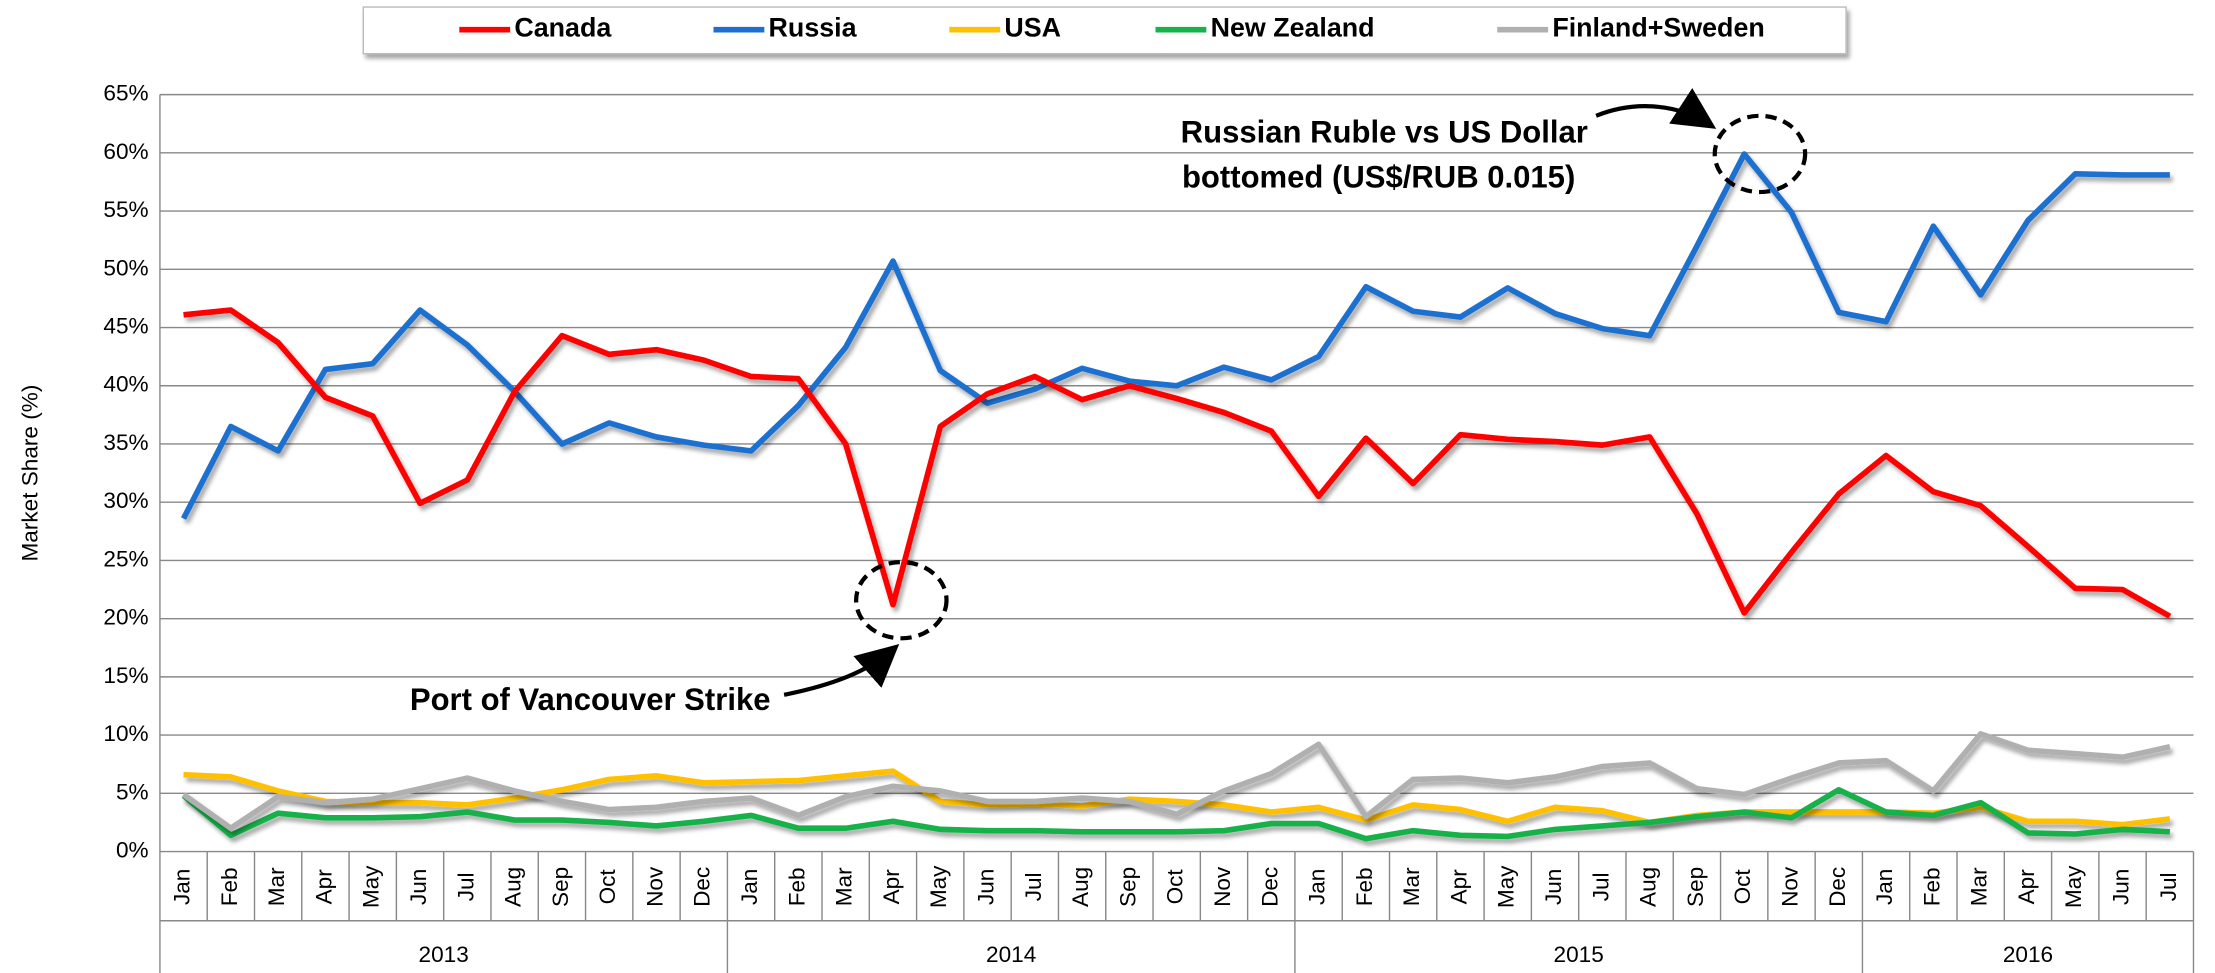  Describe the element at coordinates (125, 617) in the screenshot. I see `y-tick-label: 20%` at that location.